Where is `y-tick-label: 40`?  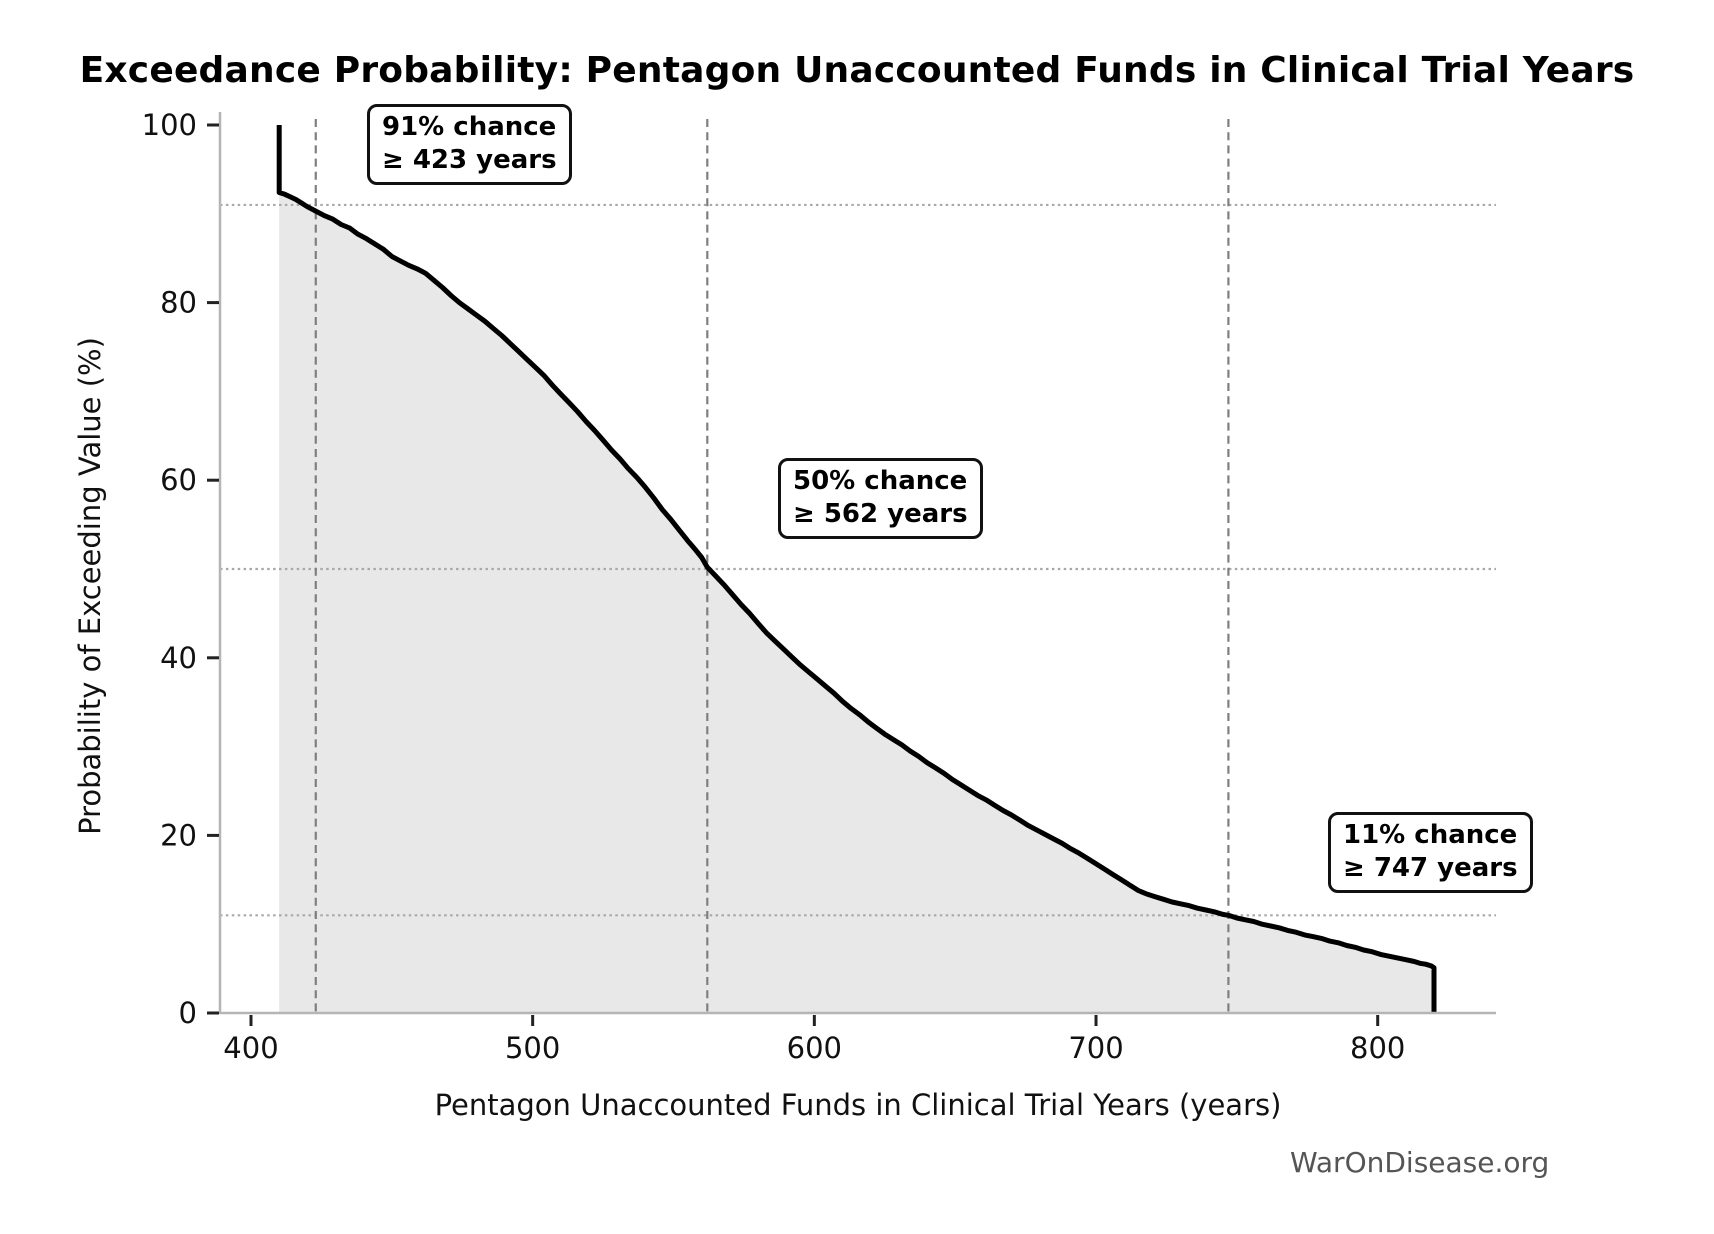 y-tick-label: 40 is located at coordinates (178, 658).